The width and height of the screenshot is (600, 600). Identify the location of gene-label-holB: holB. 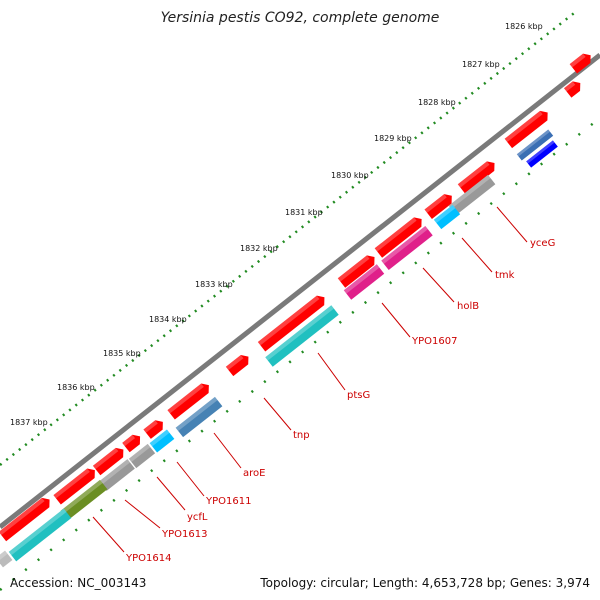
(468, 306).